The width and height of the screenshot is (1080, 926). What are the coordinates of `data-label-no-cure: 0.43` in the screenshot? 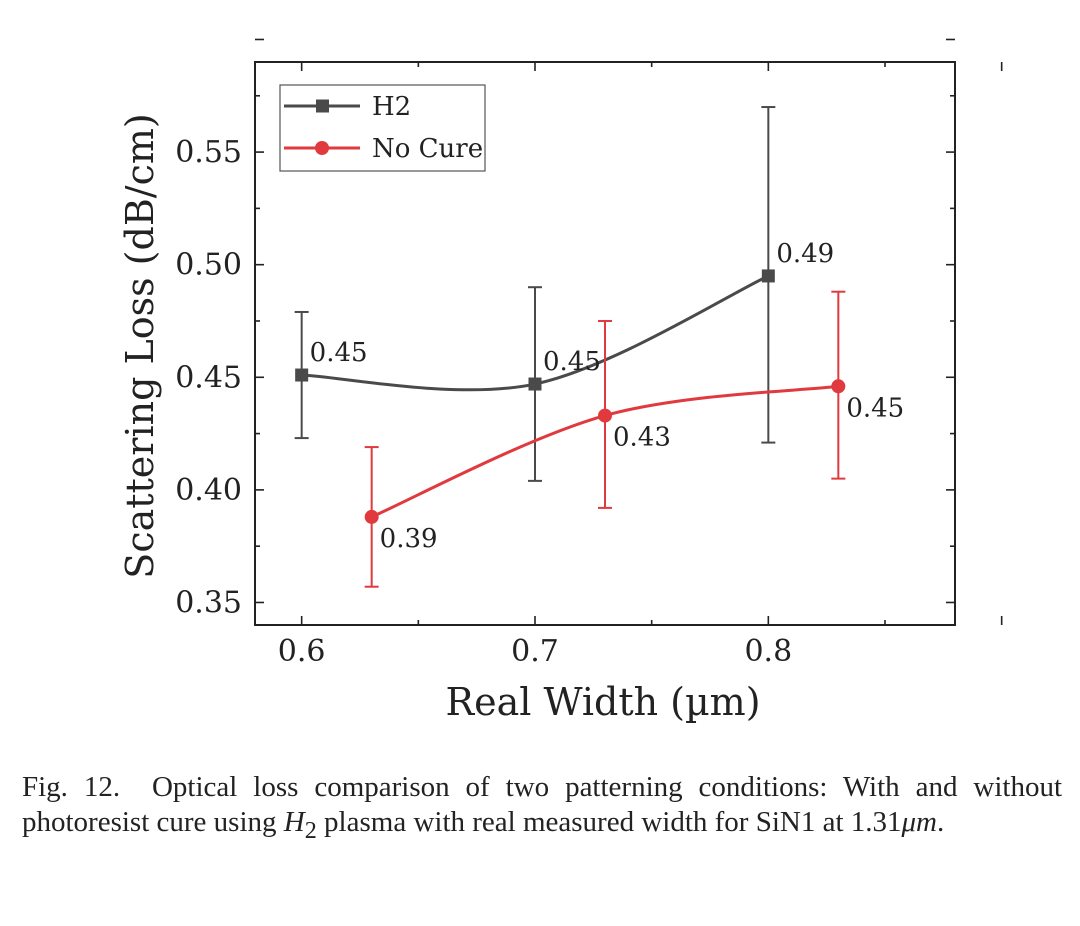 It's located at (642, 438).